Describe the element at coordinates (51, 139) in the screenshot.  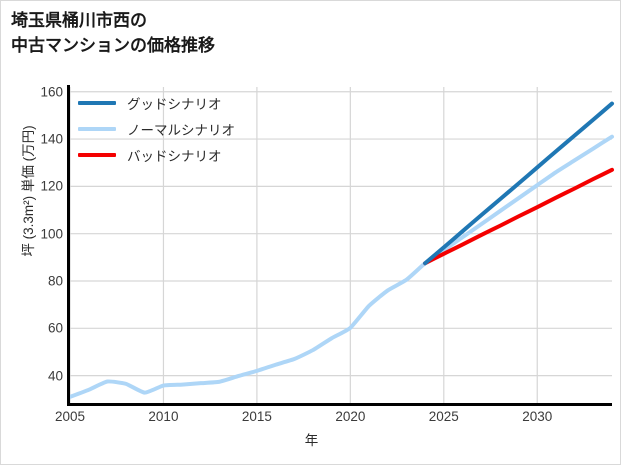
I see `y-tick-label: 140` at that location.